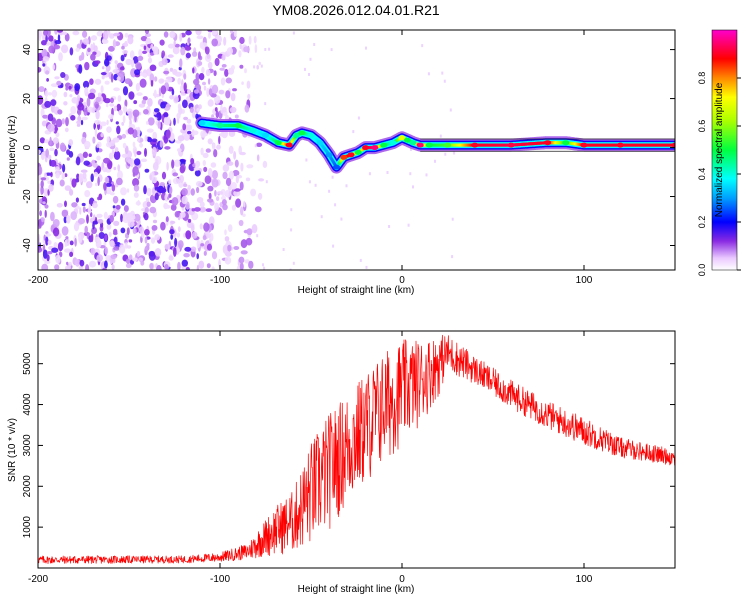  I want to click on spectrogram-y-label: Frequency (Hz), so click(12, 150).